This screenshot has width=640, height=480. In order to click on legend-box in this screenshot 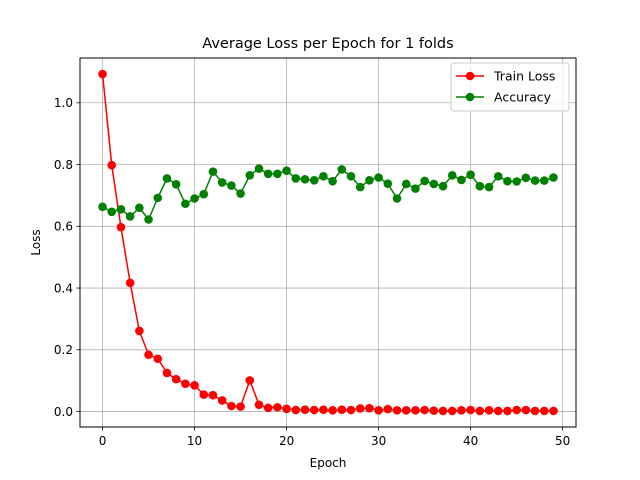, I will do `click(510, 87)`.